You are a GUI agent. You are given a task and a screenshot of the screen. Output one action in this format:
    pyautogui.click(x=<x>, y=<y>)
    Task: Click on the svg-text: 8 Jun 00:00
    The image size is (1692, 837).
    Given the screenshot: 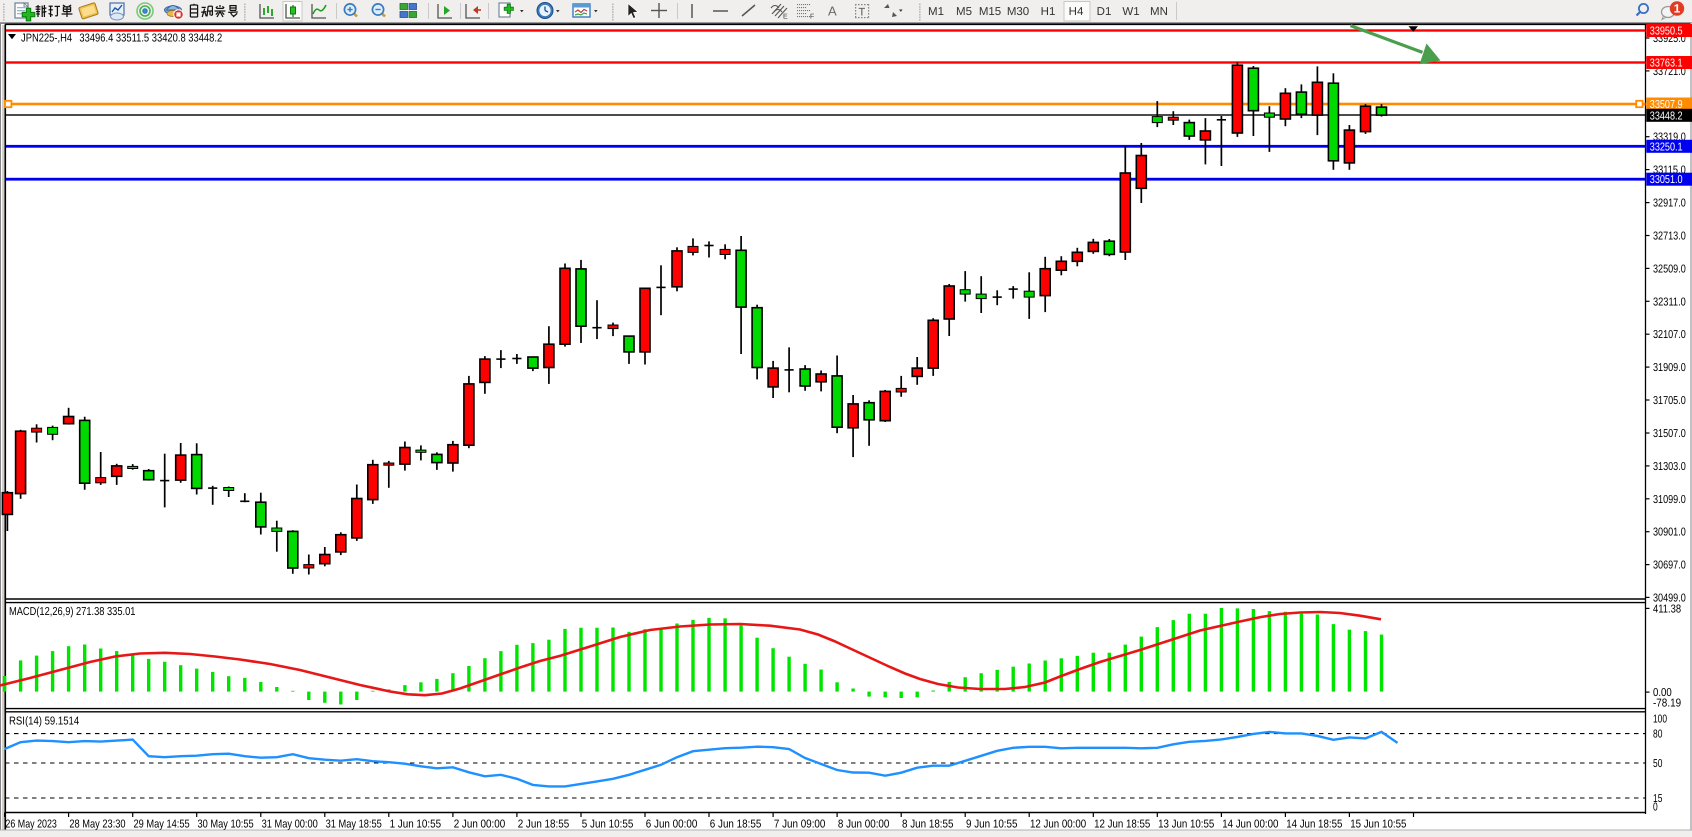 What is the action you would take?
    pyautogui.click(x=864, y=825)
    